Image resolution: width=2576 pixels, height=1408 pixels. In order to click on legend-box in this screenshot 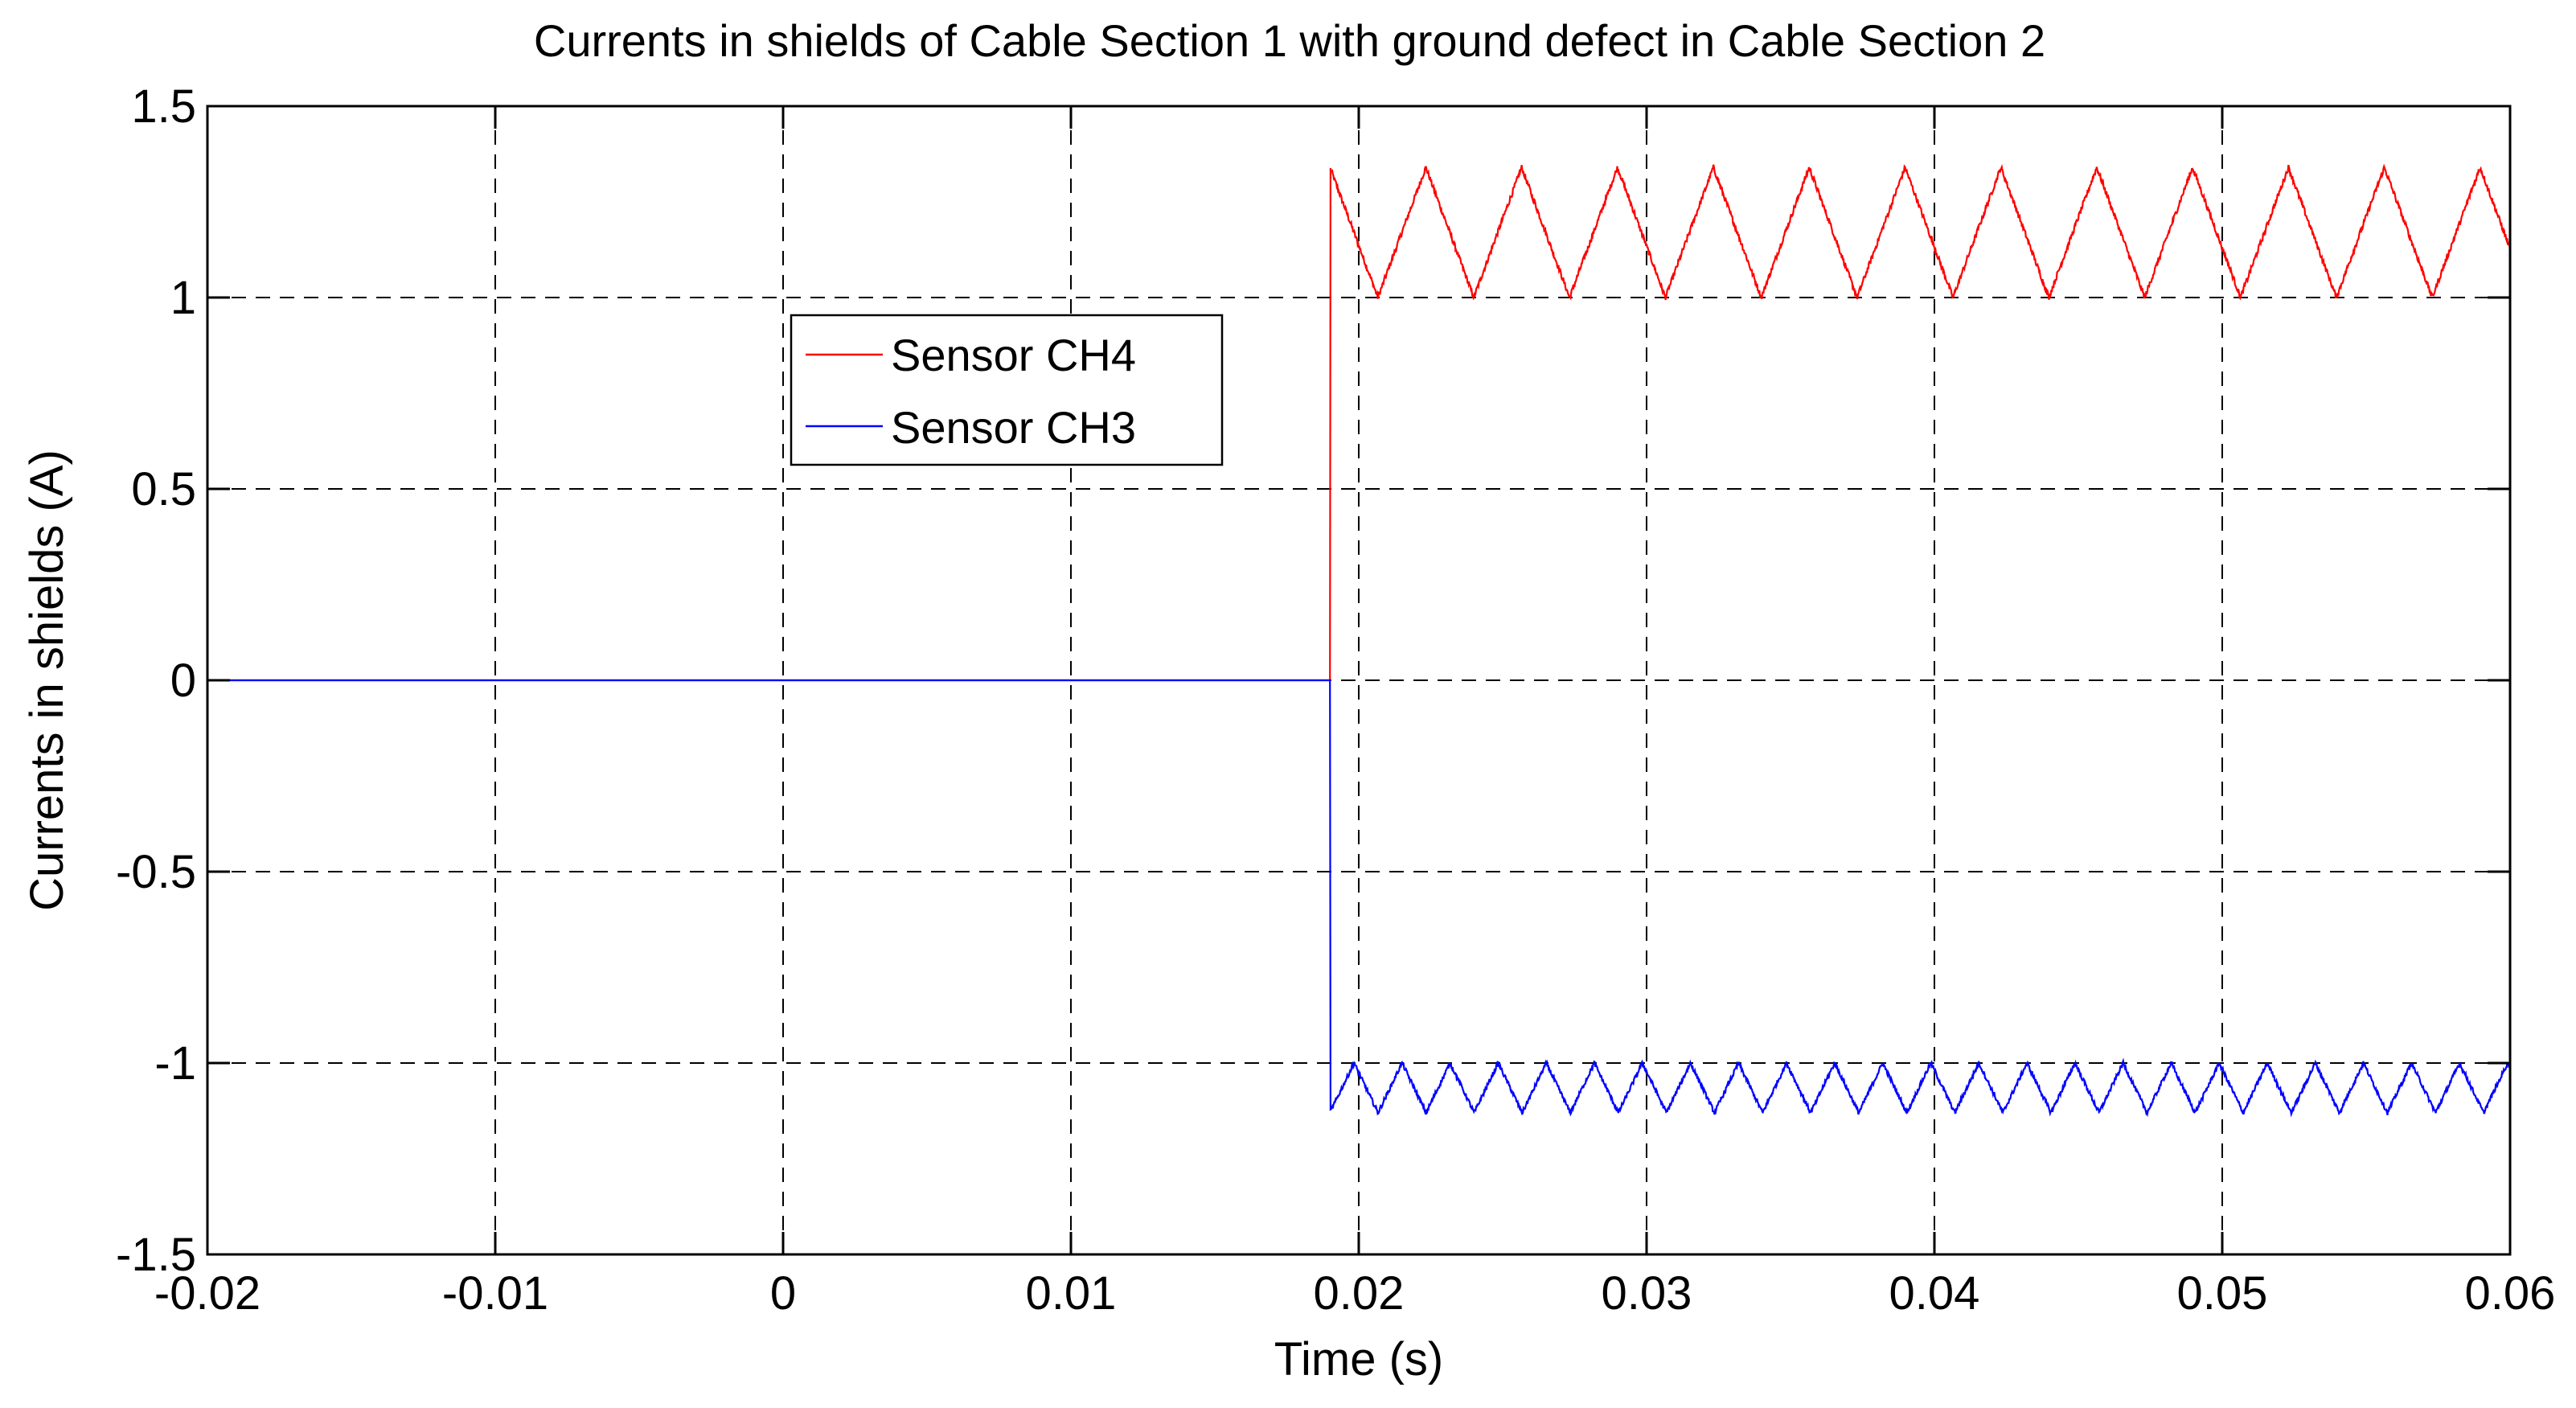, I will do `click(1007, 390)`.